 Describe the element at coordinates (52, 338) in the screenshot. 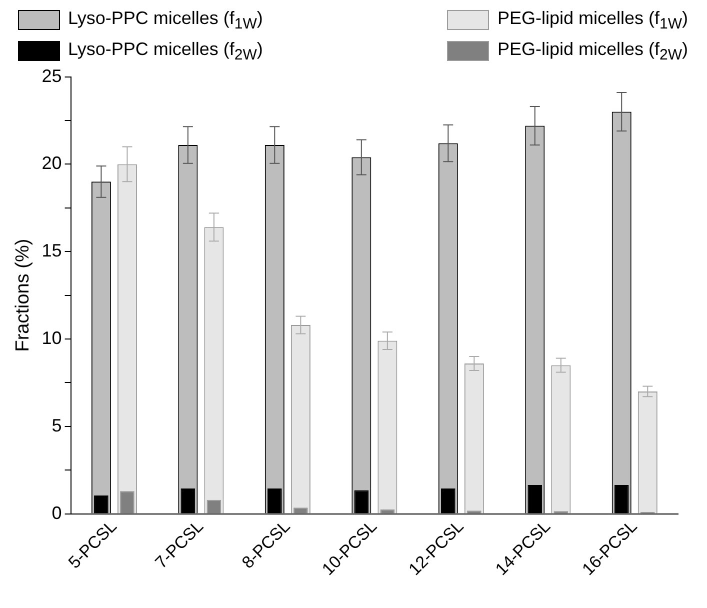

I see `y-tick-label: 10` at that location.